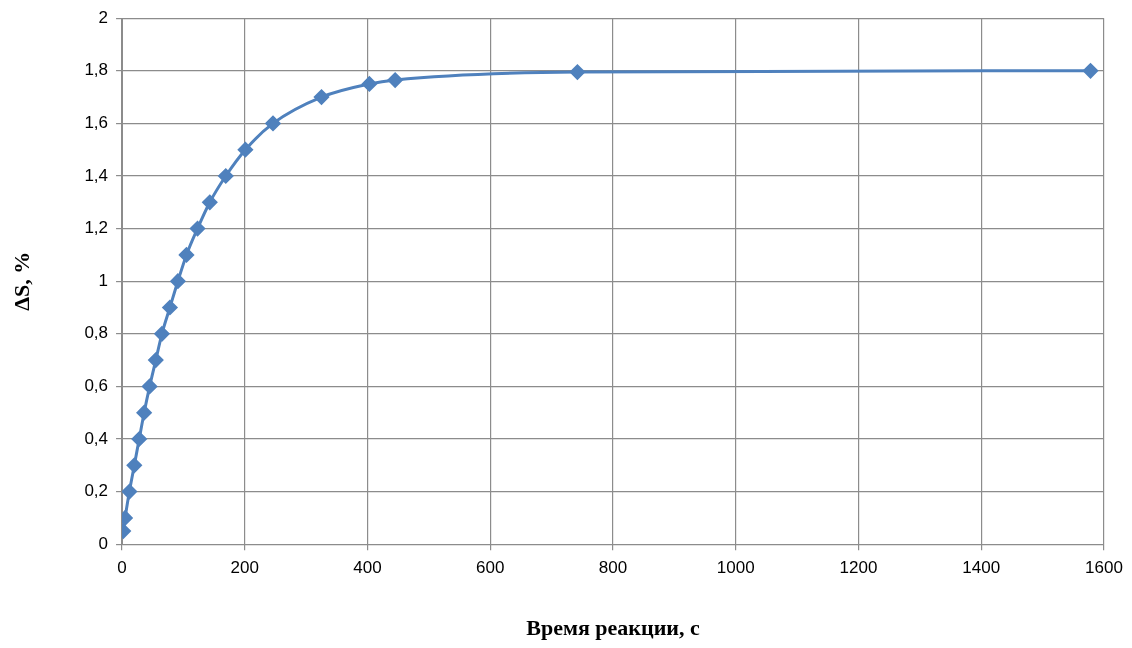 This screenshot has height=648, width=1132. Describe the element at coordinates (613, 568) in the screenshot. I see `x-tick-label: 800` at that location.